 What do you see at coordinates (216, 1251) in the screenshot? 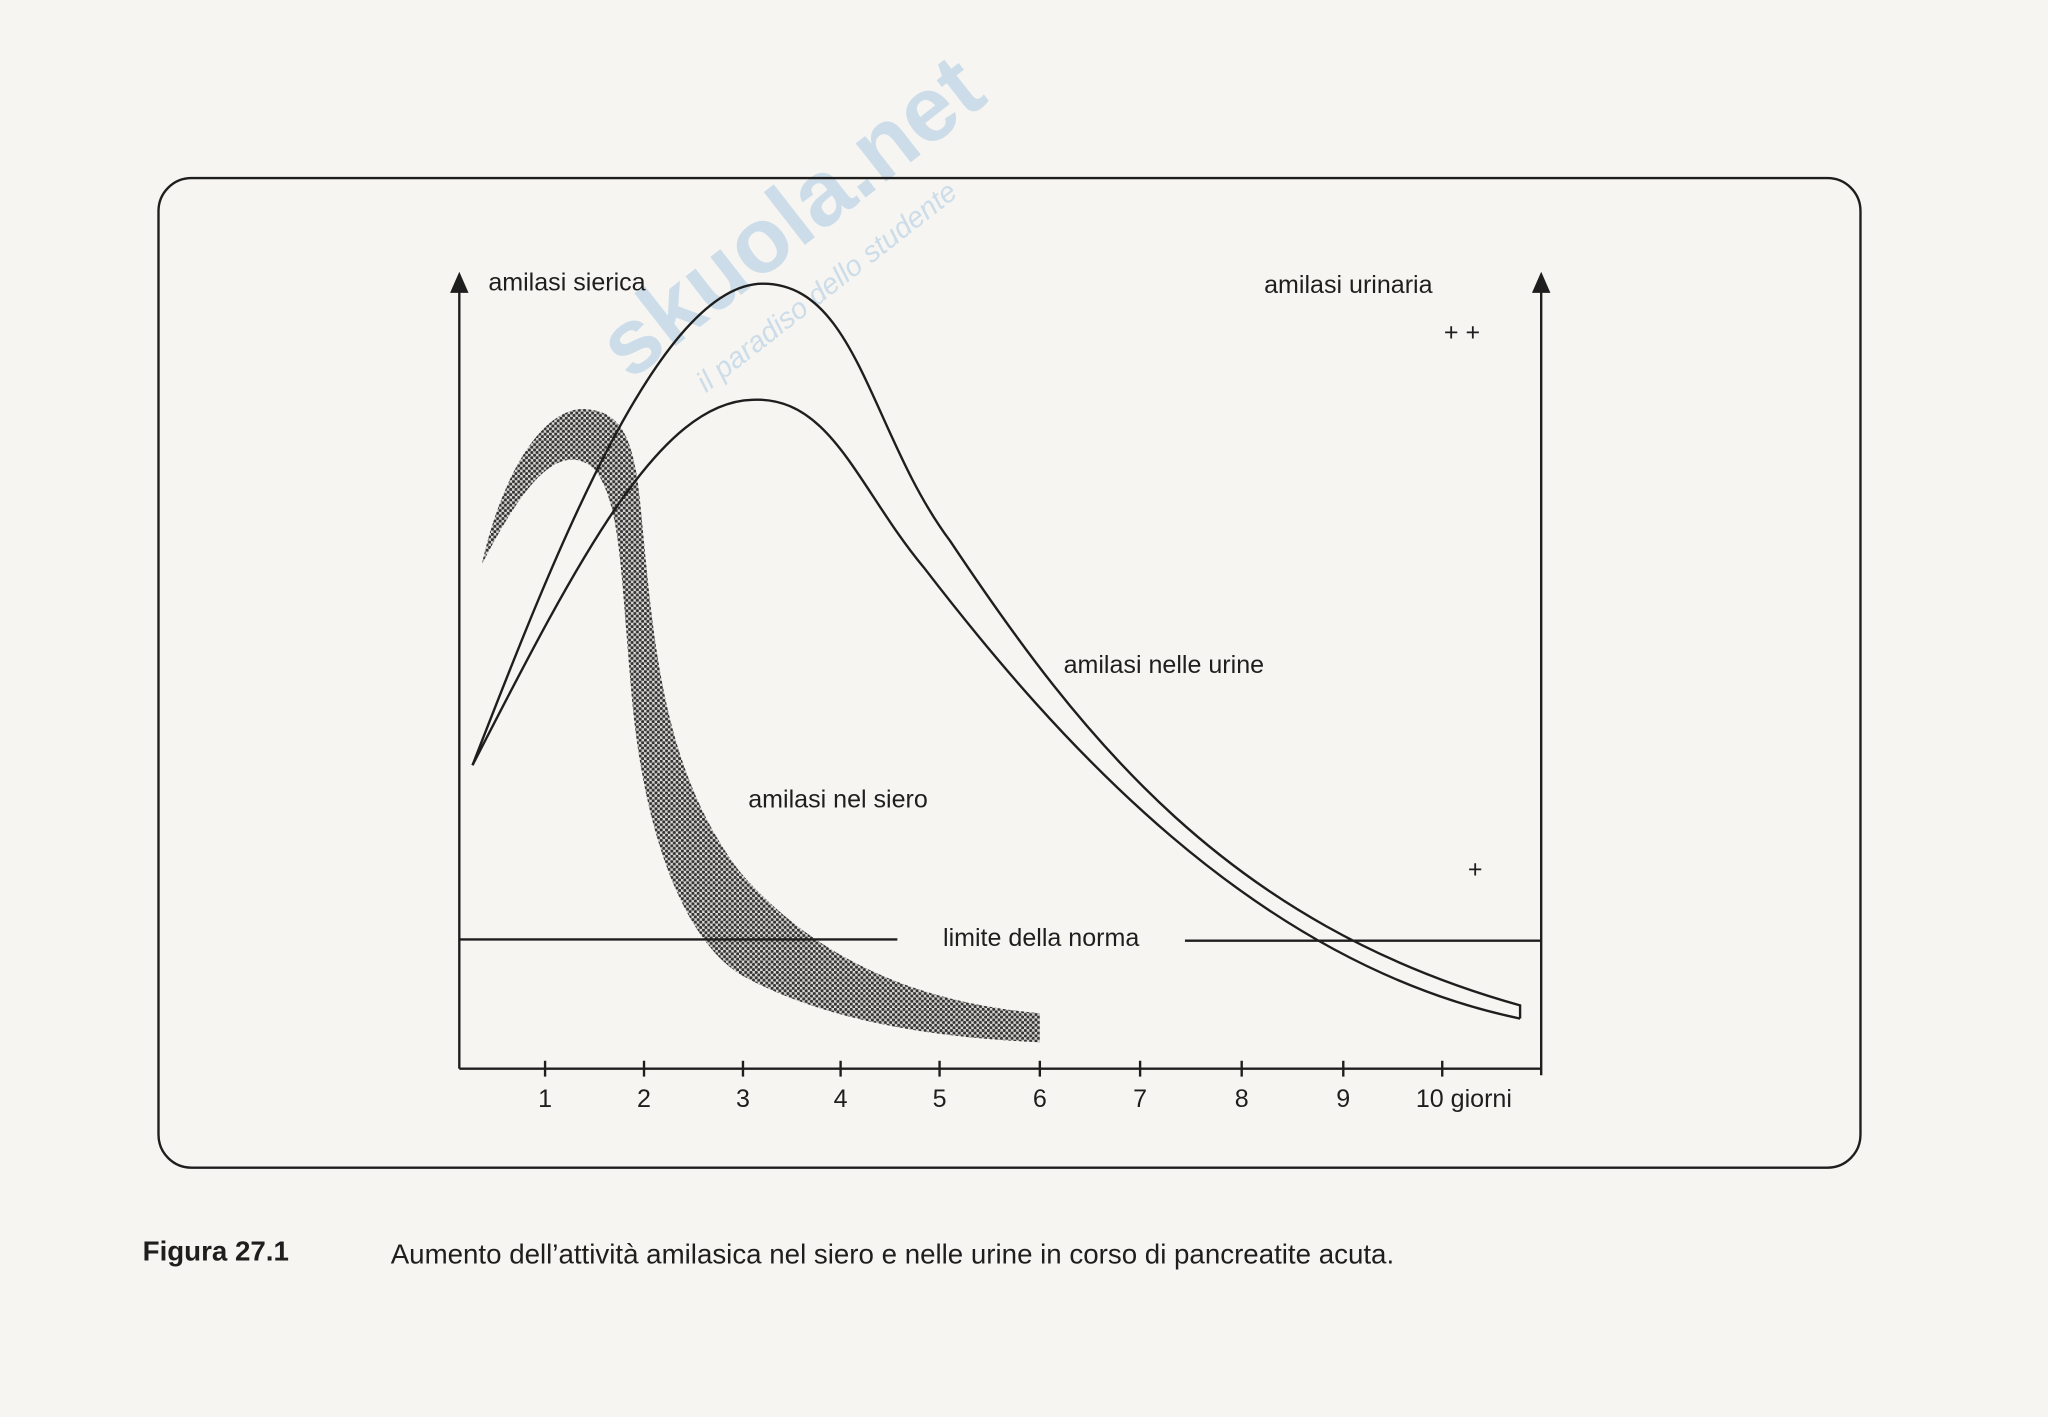
I see `caption-label: Figura 27.1` at bounding box center [216, 1251].